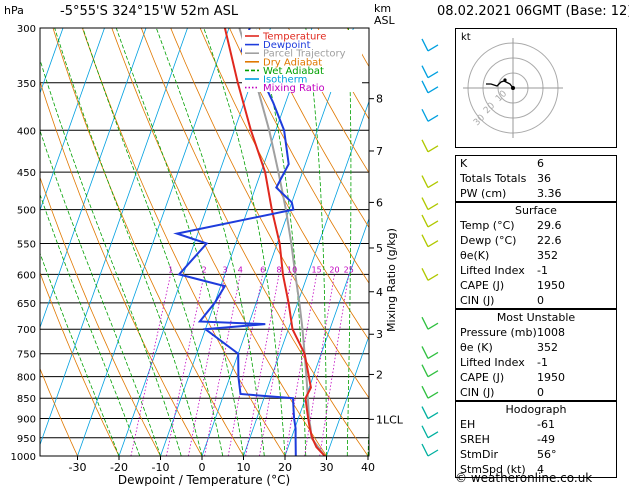 This screenshot has height=486, width=629. Describe the element at coordinates (475, 439) in the screenshot. I see `hodograph-label: SREH` at that location.